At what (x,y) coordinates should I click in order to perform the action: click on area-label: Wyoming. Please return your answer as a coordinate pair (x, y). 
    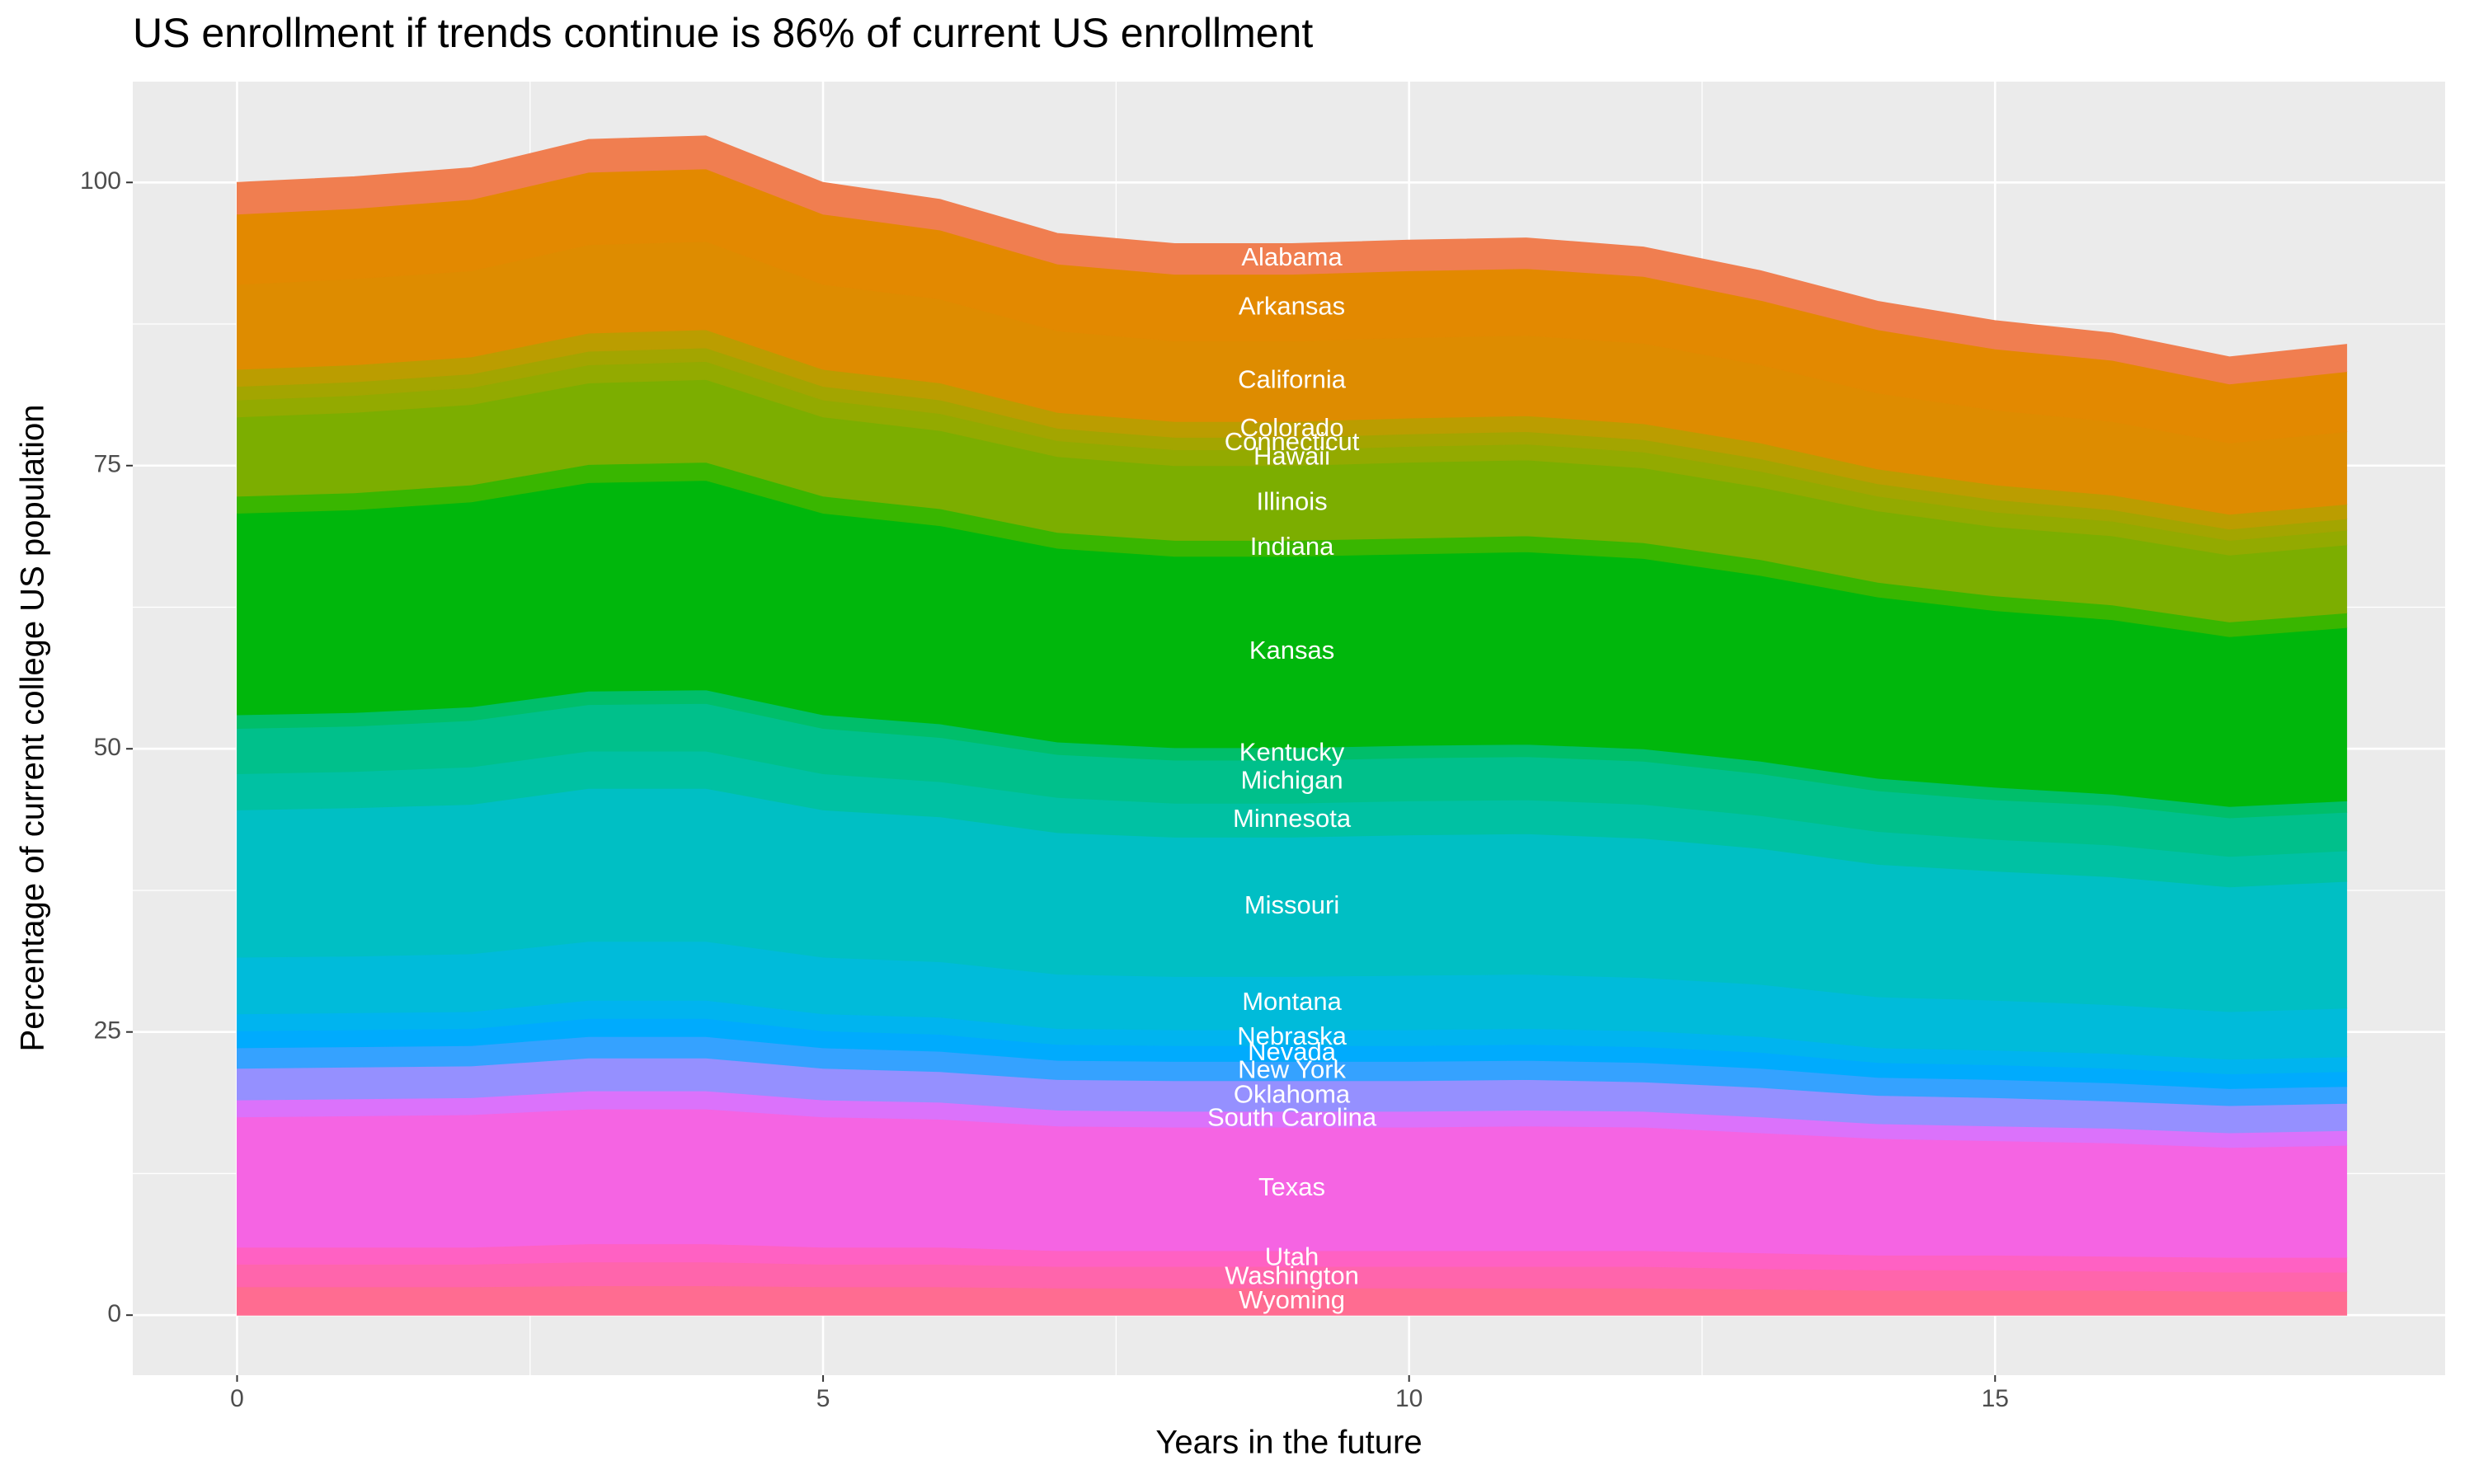
    Looking at the image, I should click on (1292, 1299).